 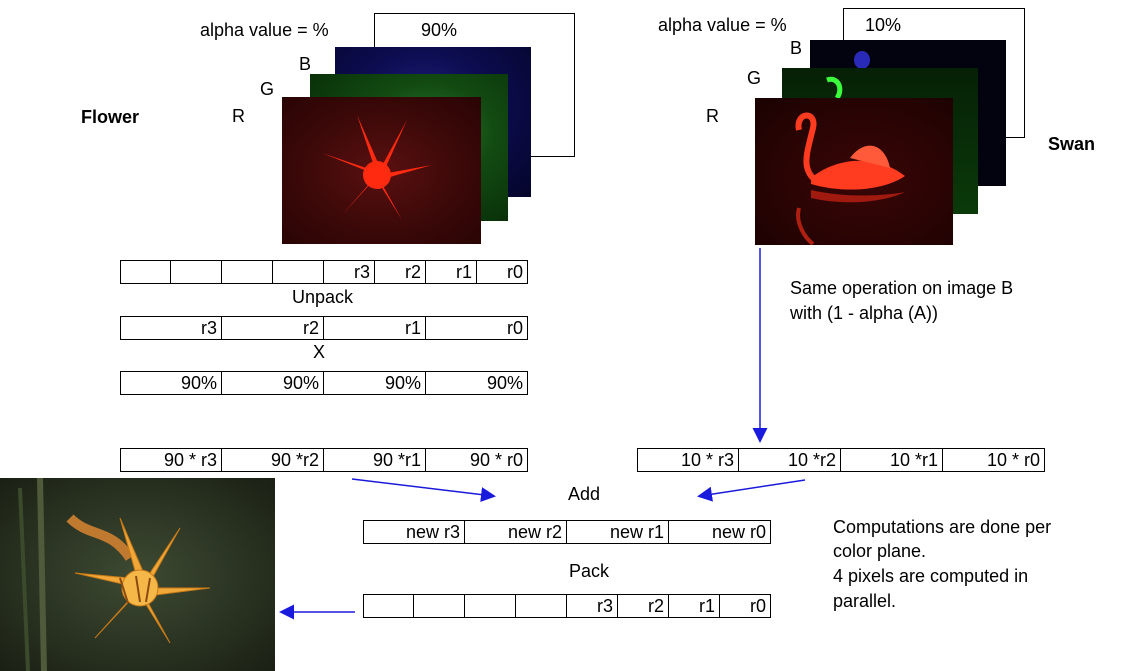 I want to click on packed-output-row: r3 r2 r1 r0, so click(x=567, y=606).